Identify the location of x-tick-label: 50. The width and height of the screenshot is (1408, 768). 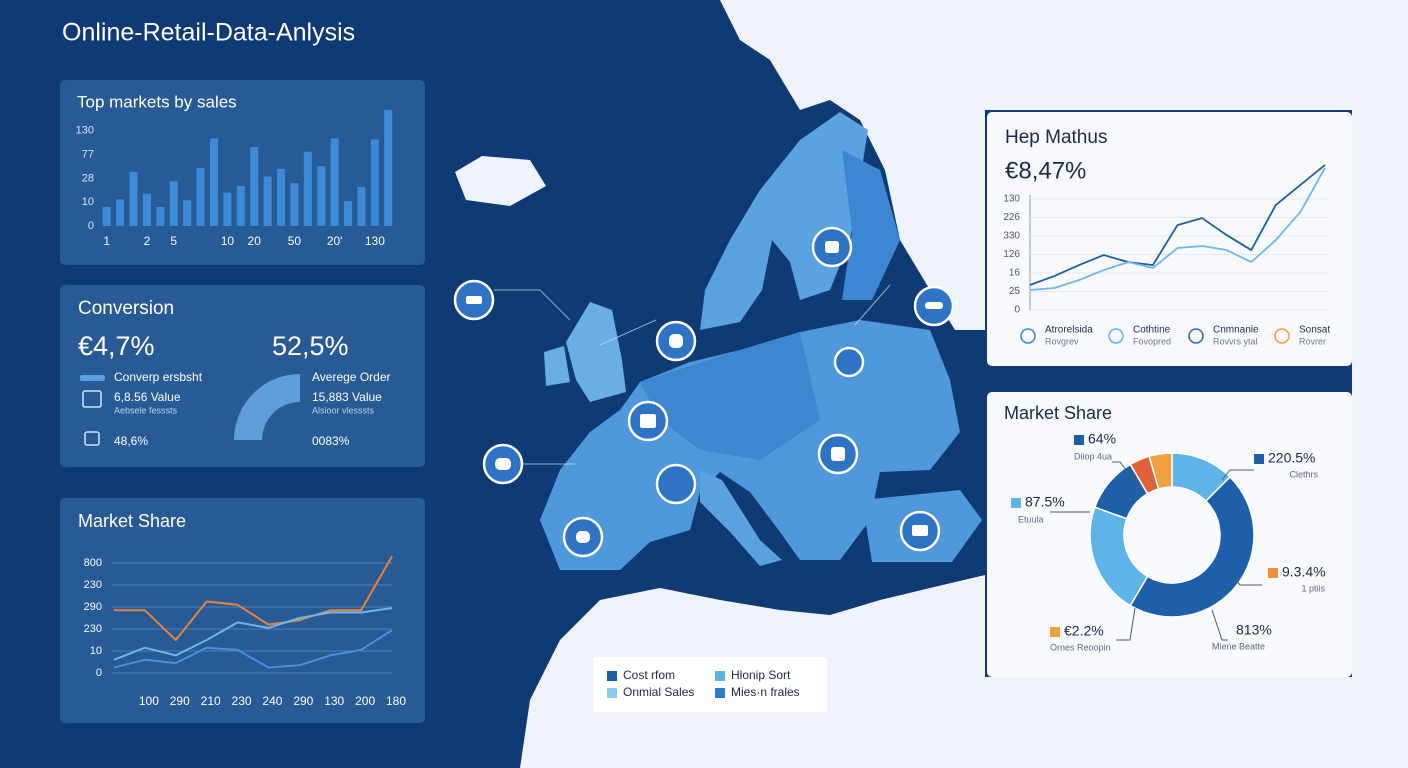
(295, 241).